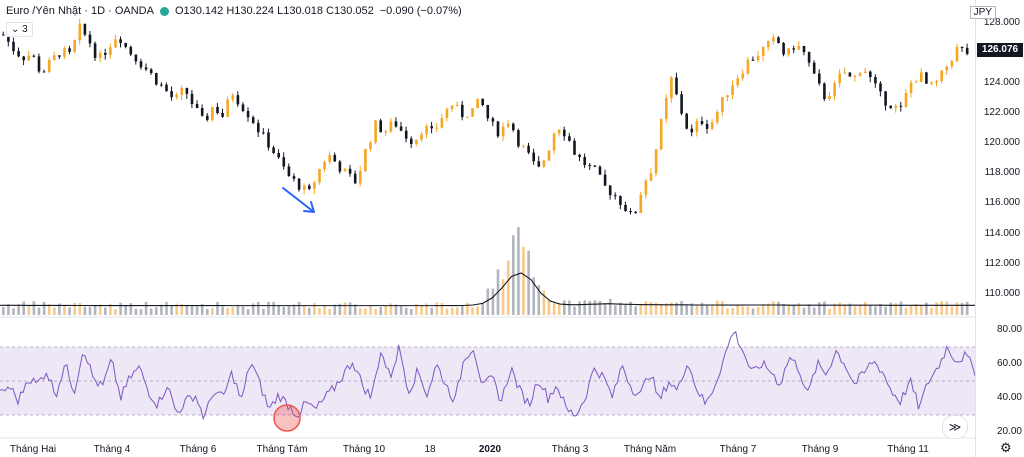 The width and height of the screenshot is (1024, 457). I want to click on price-tick-label: 116.000, so click(1002, 203).